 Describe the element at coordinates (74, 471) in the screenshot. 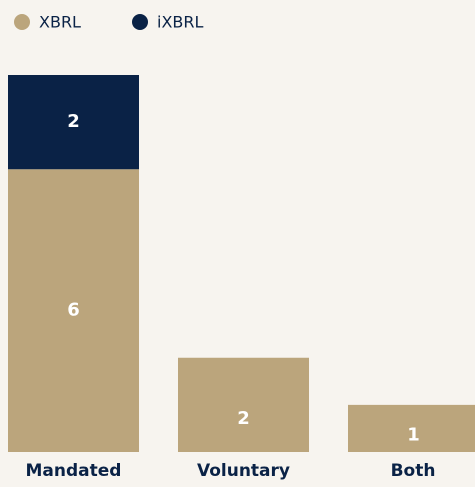

I see `category-label: Mandated` at that location.